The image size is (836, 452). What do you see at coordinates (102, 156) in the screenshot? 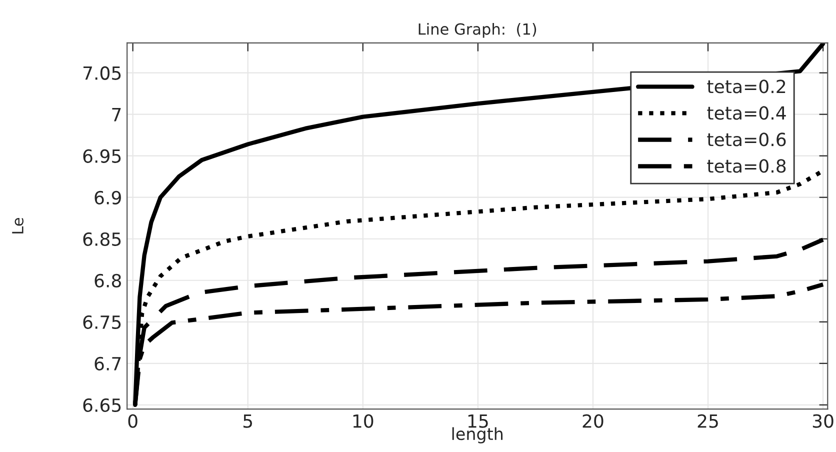
I see `y-tick-label: 6.95` at bounding box center [102, 156].